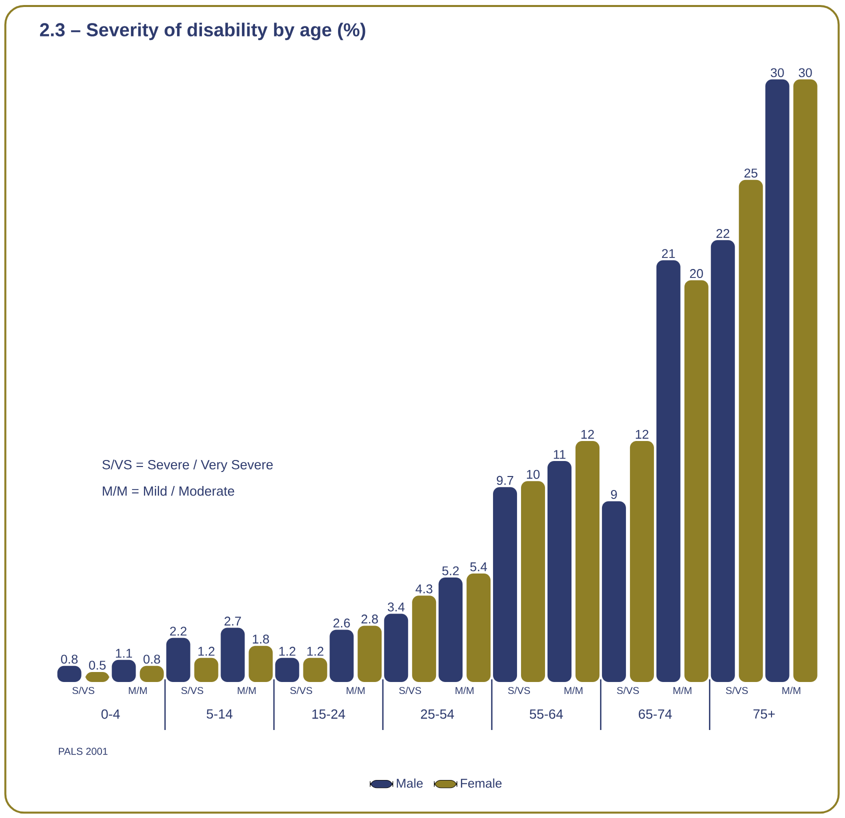  Describe the element at coordinates (668, 253) in the screenshot. I see `data-label: 21` at that location.